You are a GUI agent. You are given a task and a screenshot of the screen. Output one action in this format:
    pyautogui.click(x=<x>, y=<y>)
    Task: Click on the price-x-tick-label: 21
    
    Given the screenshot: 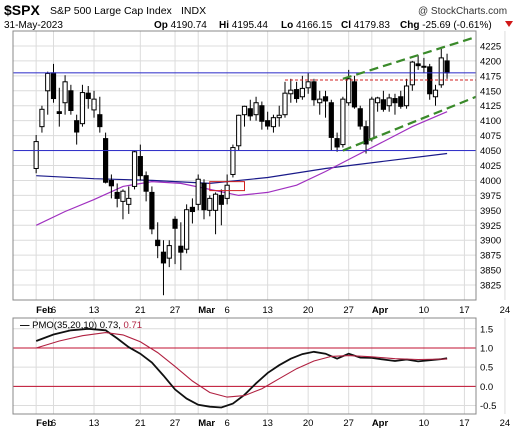 What is the action you would take?
    pyautogui.click(x=140, y=310)
    